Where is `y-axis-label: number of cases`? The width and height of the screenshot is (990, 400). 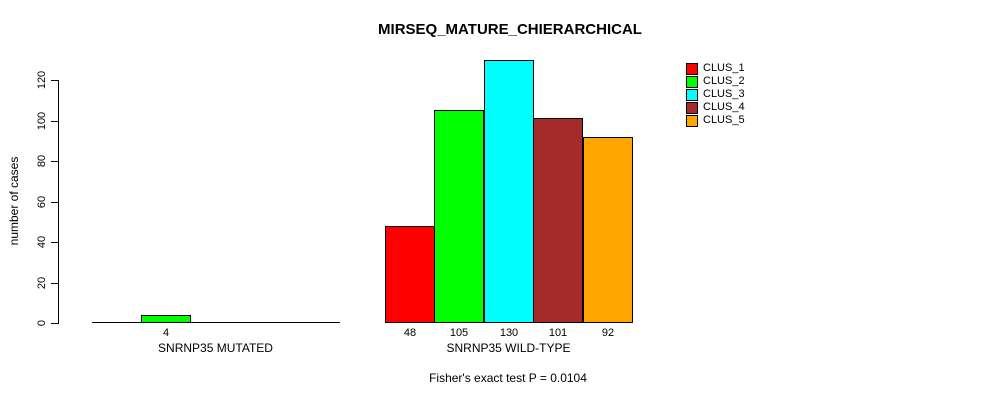 y-axis-label: number of cases is located at coordinates (14, 201).